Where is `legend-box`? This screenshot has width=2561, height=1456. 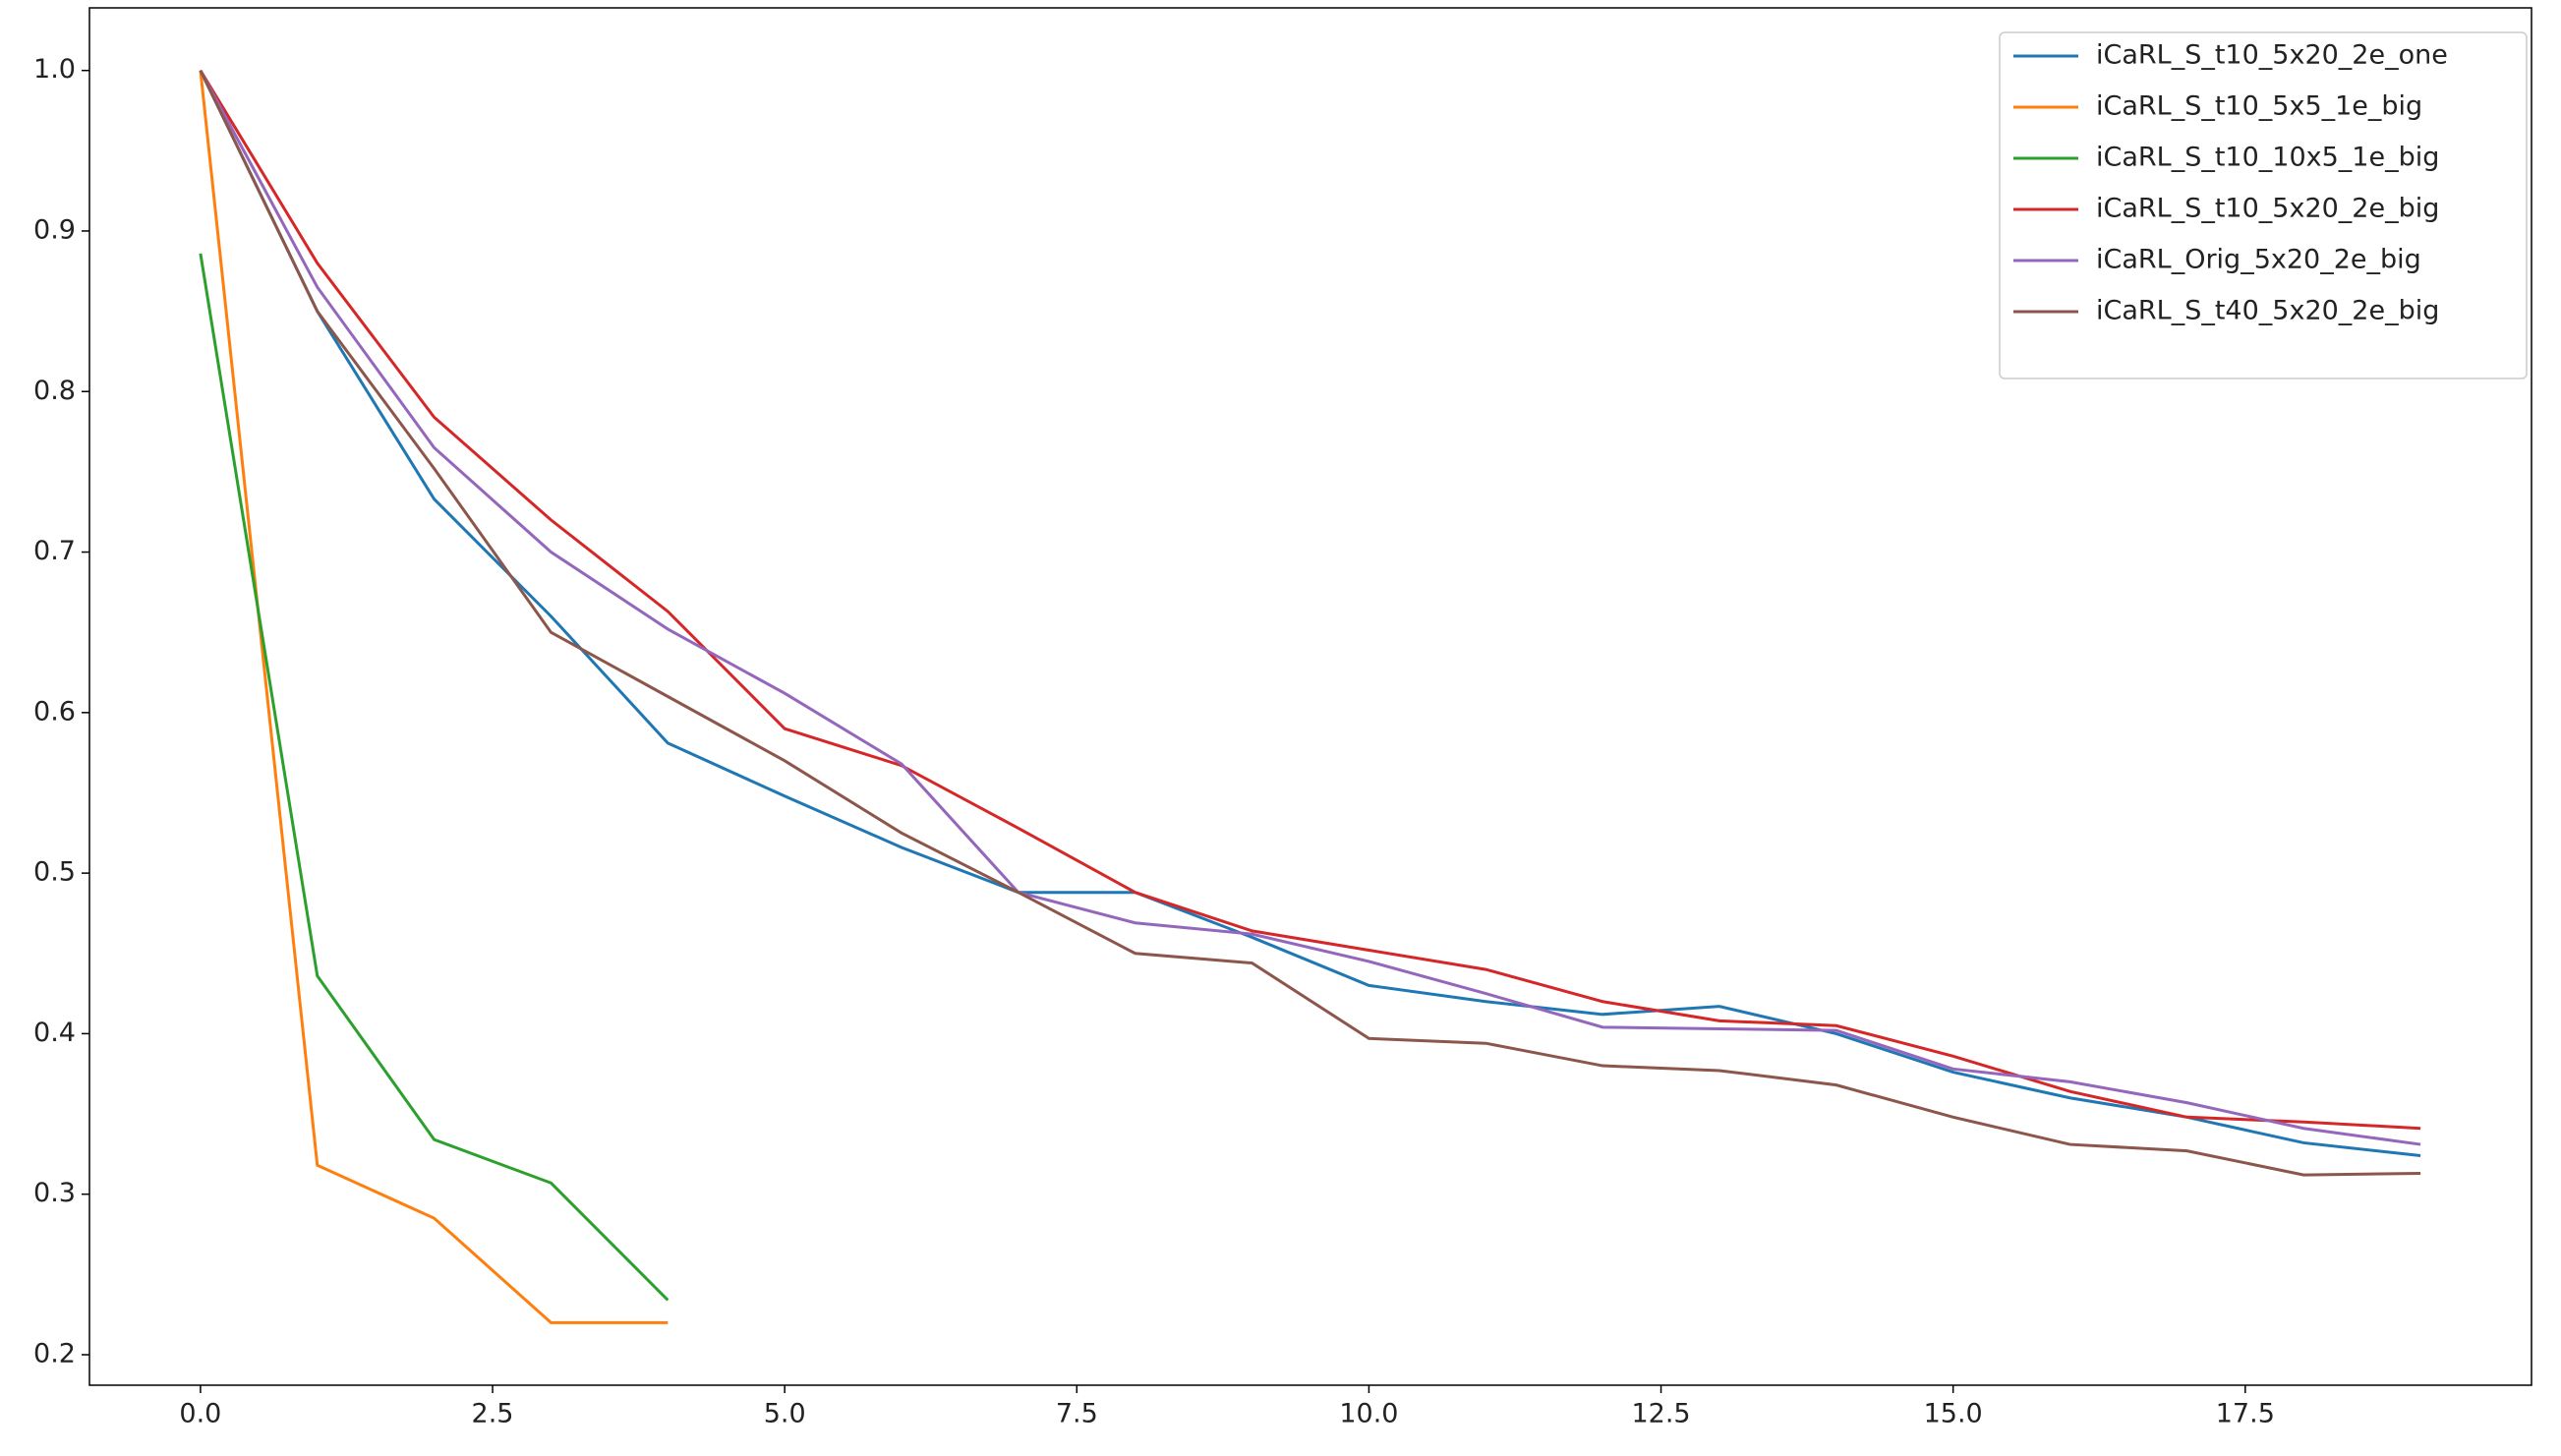 legend-box is located at coordinates (2264, 205).